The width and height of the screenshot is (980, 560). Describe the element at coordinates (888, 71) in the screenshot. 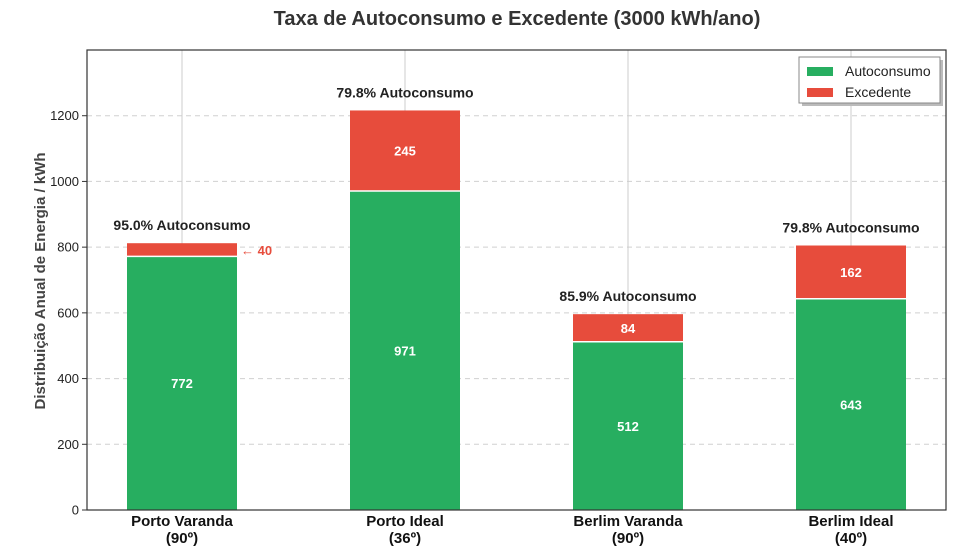

I see `legend-entry: Autoconsumo` at that location.